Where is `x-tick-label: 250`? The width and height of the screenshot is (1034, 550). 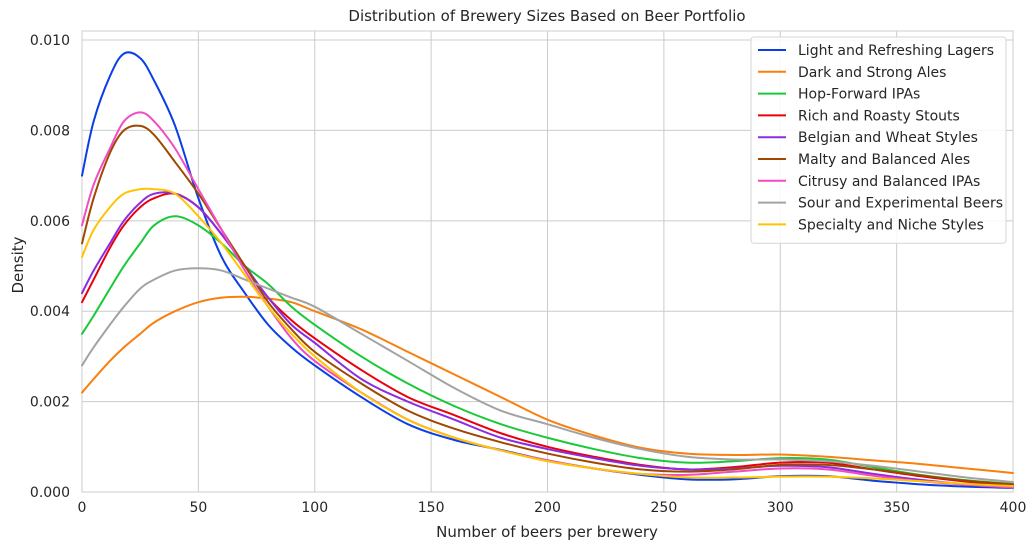
x-tick-label: 250 is located at coordinates (664, 508).